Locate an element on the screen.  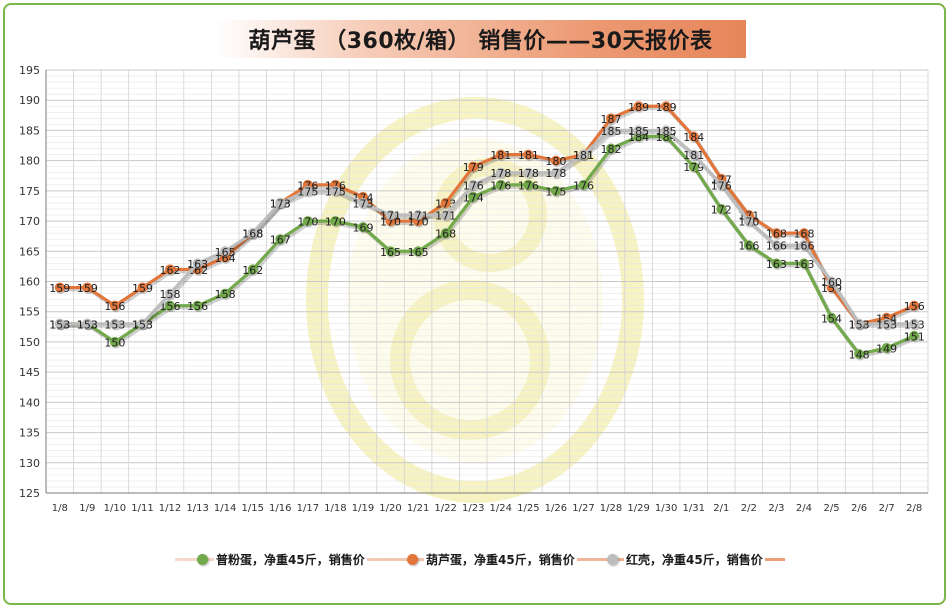
x-tick-label: 2/2 is located at coordinates (749, 508).